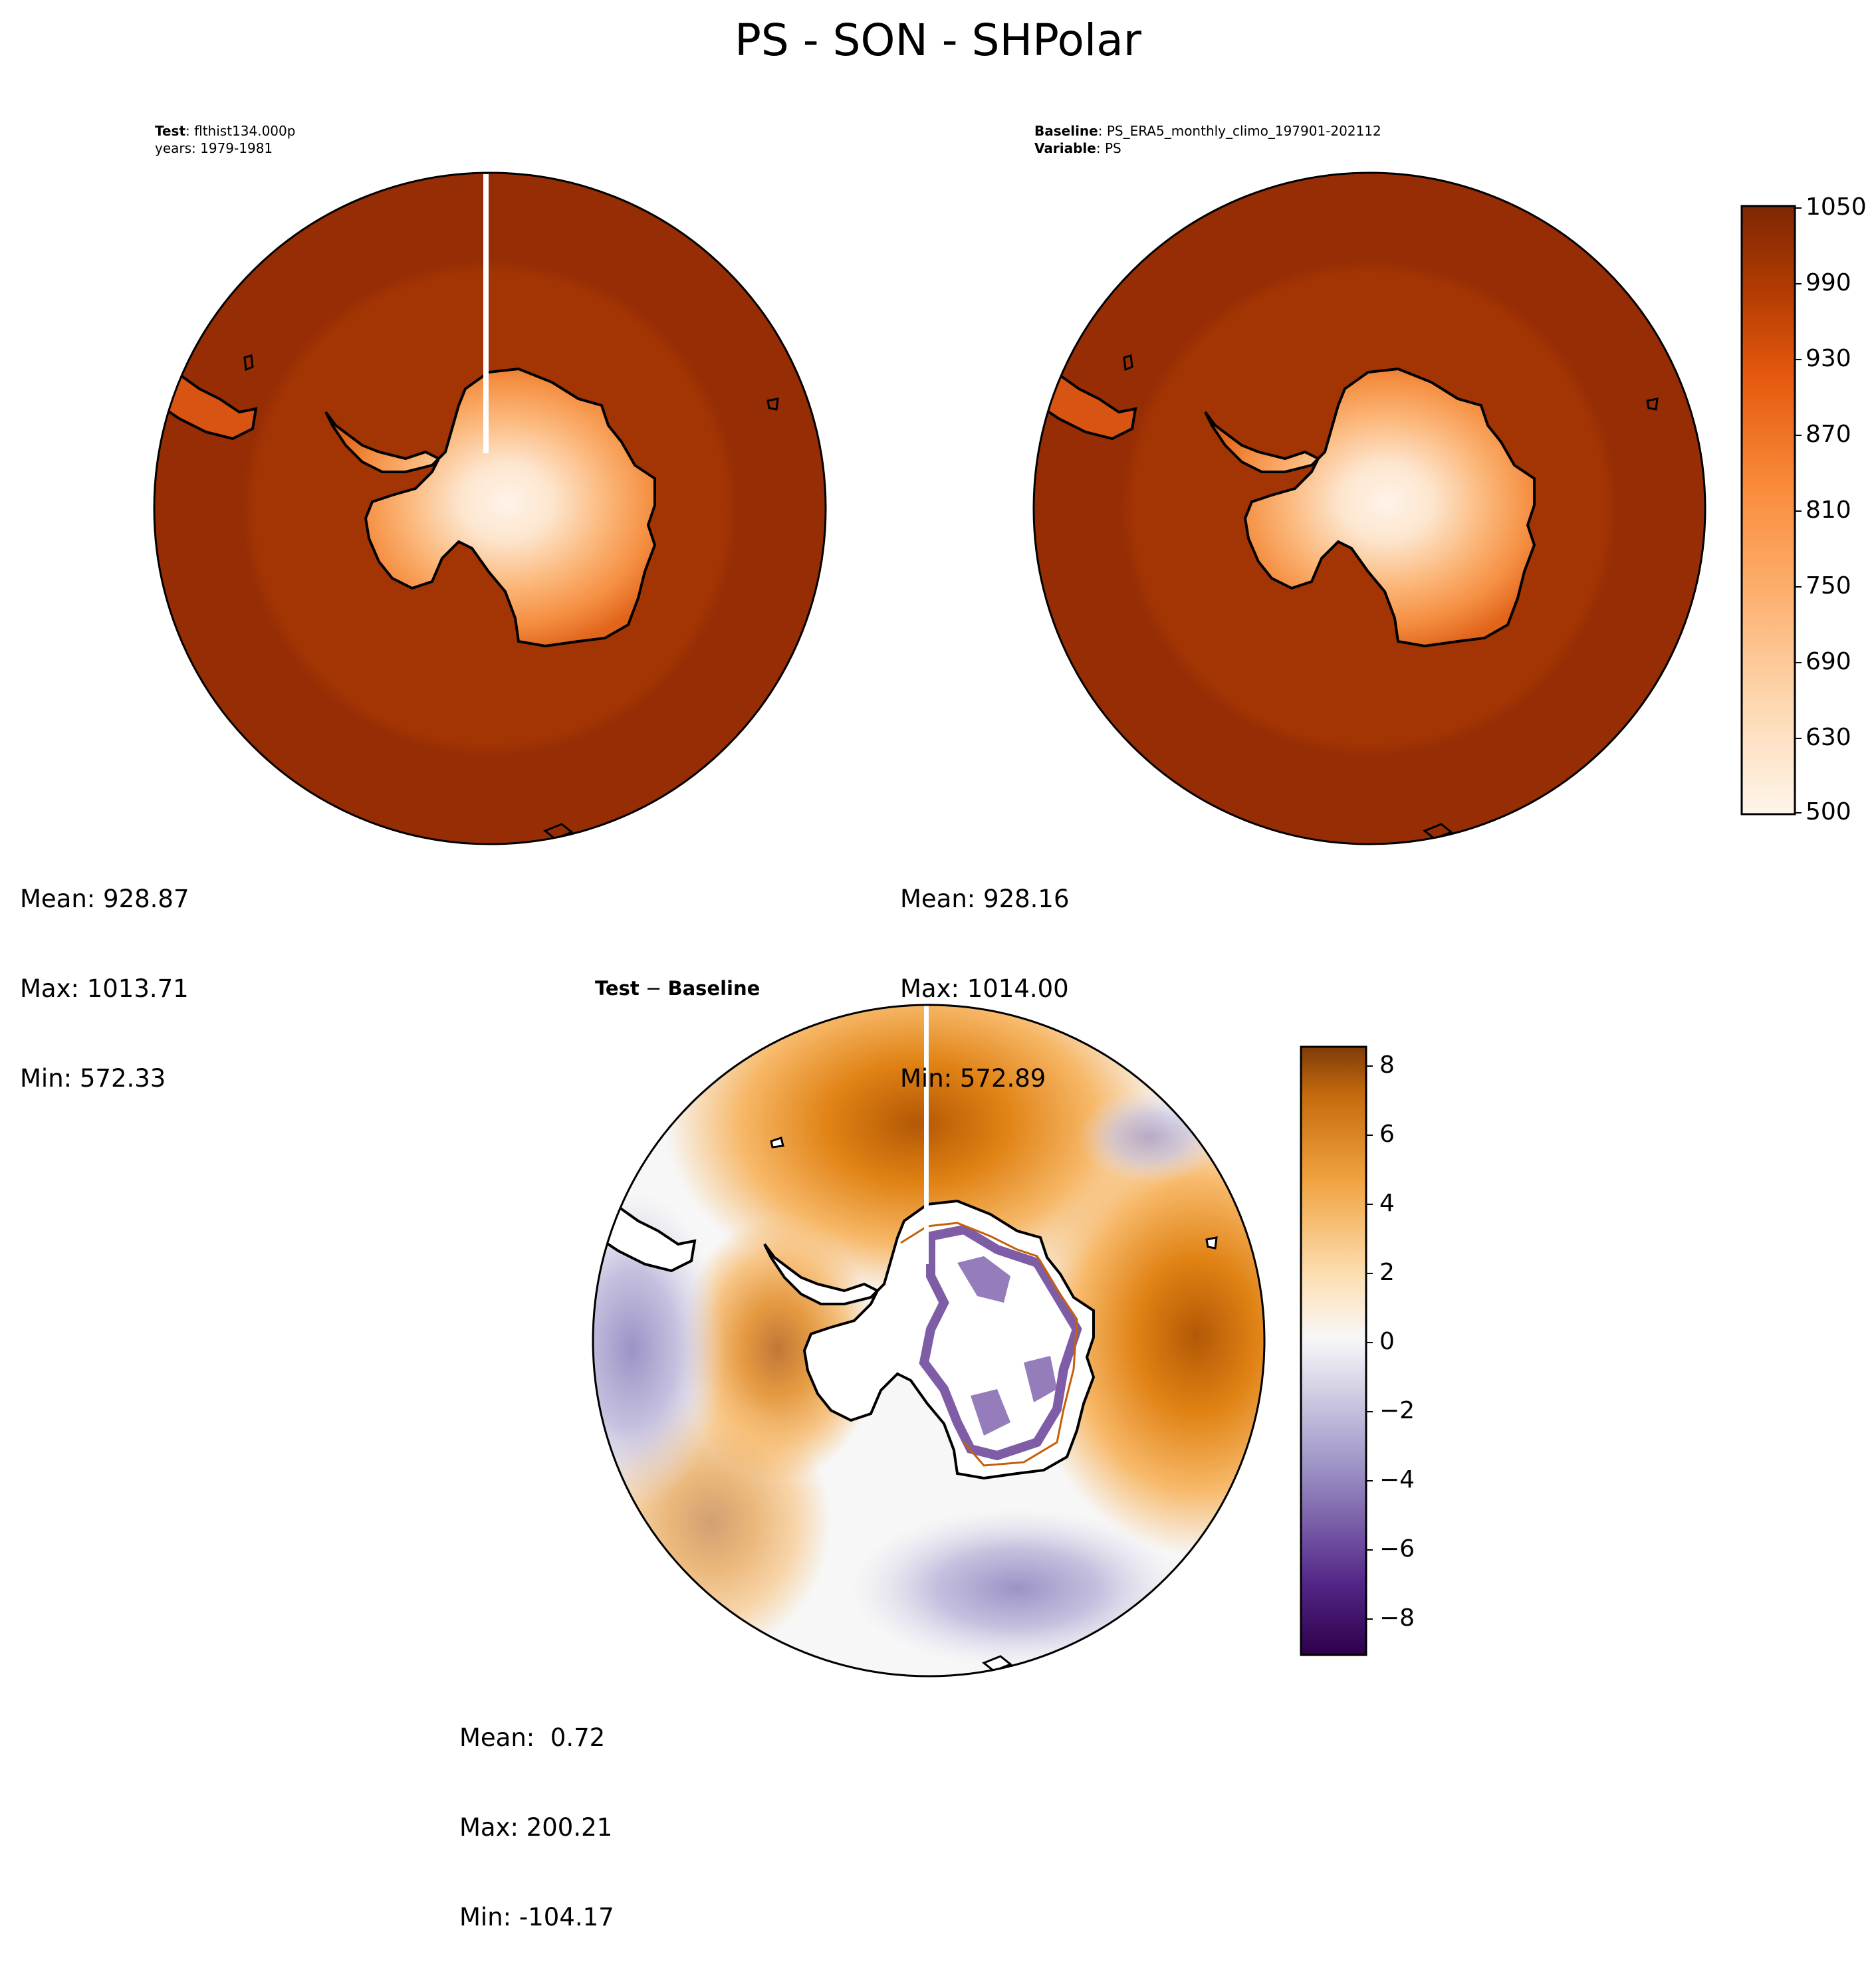 The image size is (1876, 1962). I want to click on diff-antarctica-negative-region, so click(1000, 1343).